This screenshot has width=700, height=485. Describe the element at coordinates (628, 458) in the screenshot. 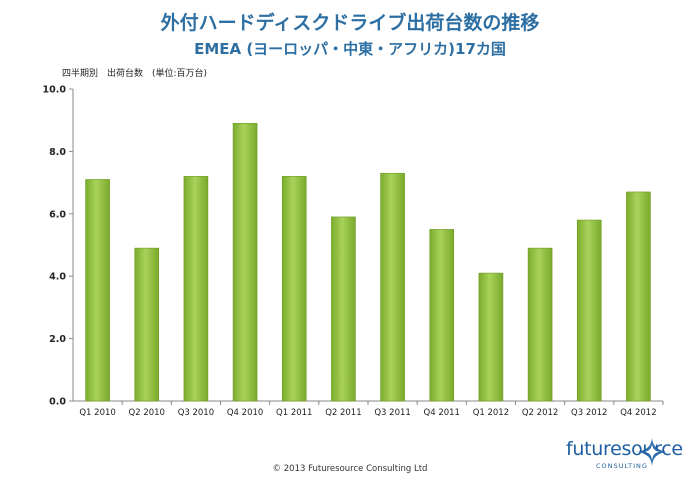

I see `futuresource-logo: futuresource CONSULTING` at that location.